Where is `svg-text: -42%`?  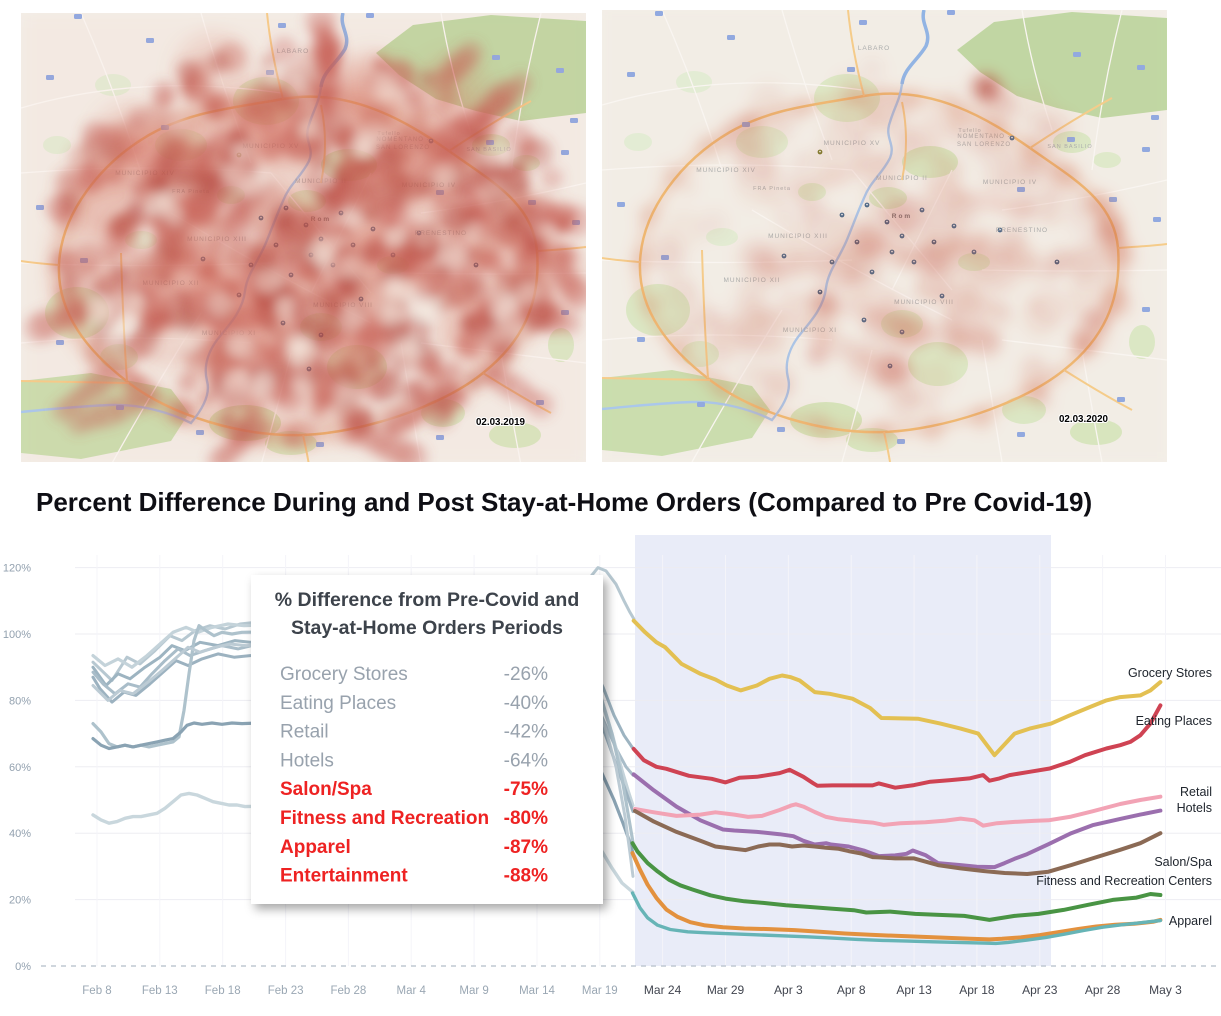
svg-text: -42% is located at coordinates (526, 732).